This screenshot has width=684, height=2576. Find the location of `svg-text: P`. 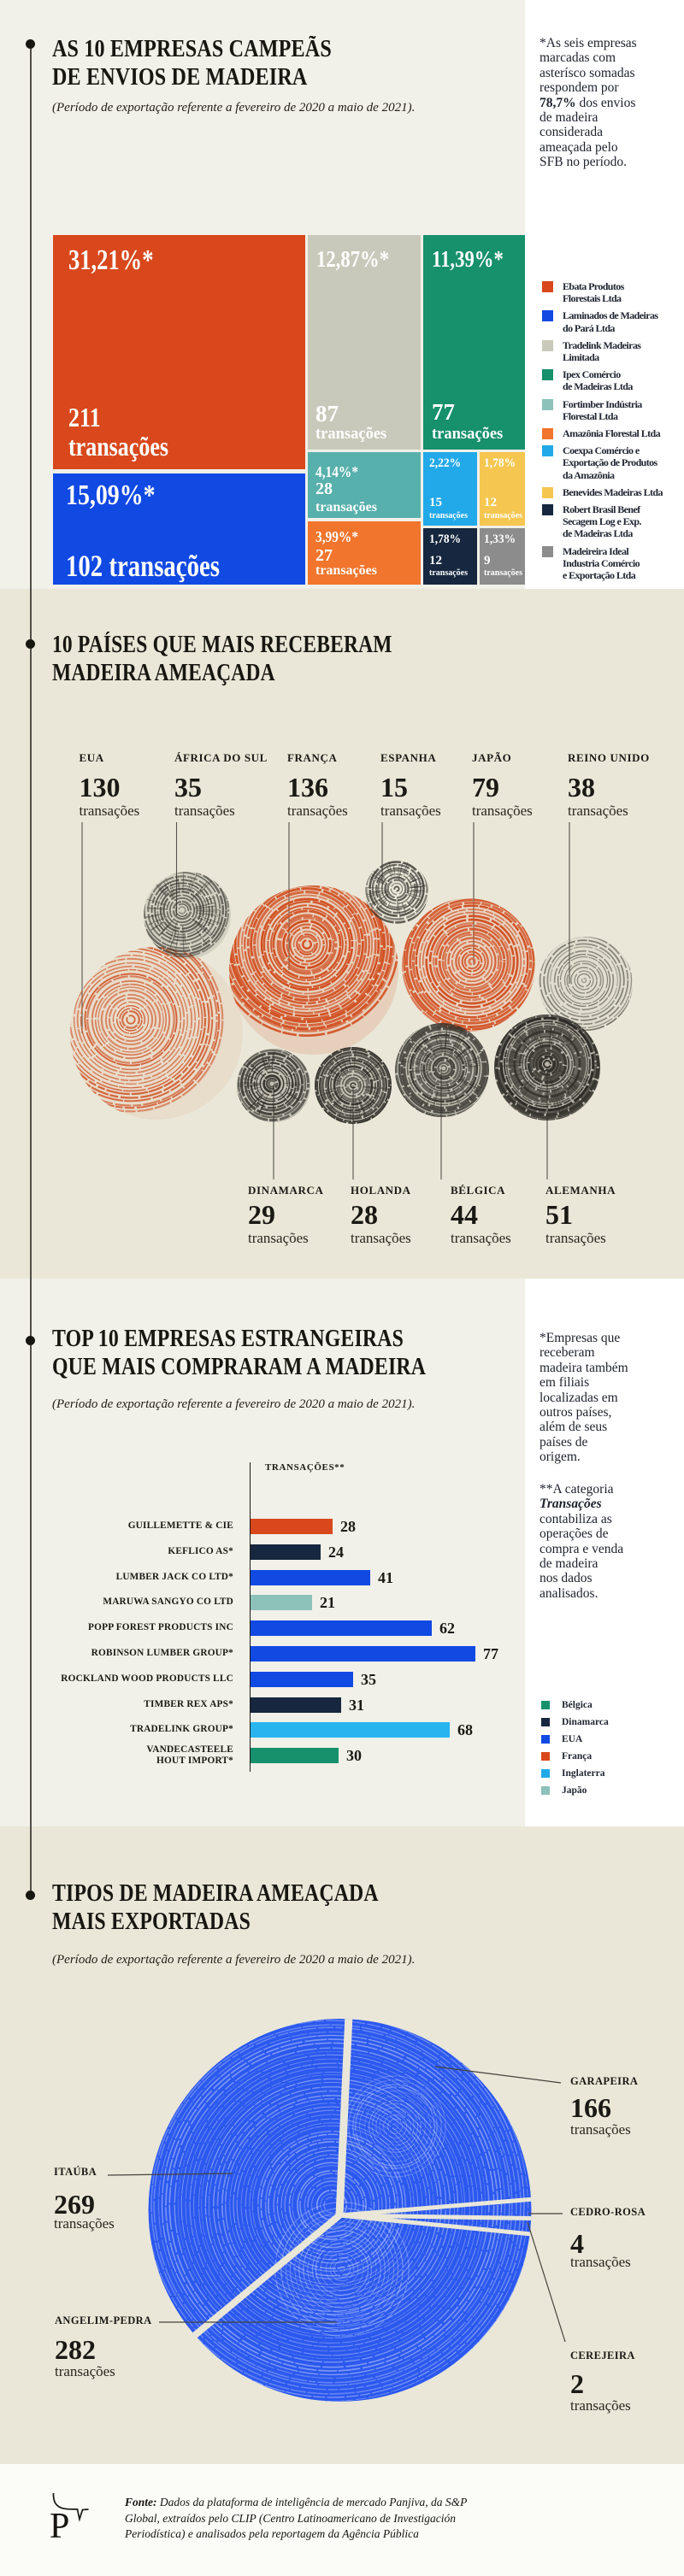

svg-text: P is located at coordinates (59, 2526).